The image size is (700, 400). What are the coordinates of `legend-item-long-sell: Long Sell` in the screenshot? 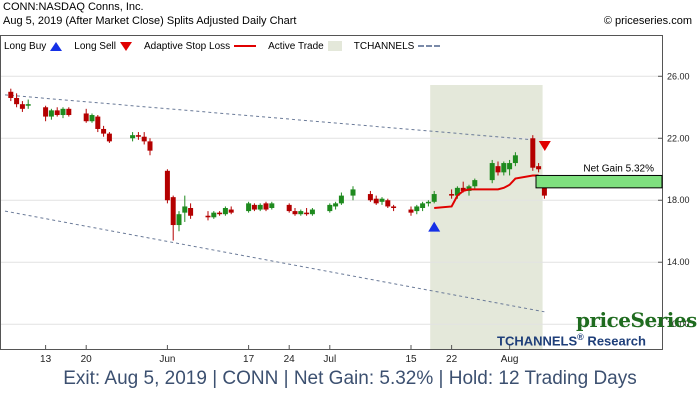 It's located at (103, 46).